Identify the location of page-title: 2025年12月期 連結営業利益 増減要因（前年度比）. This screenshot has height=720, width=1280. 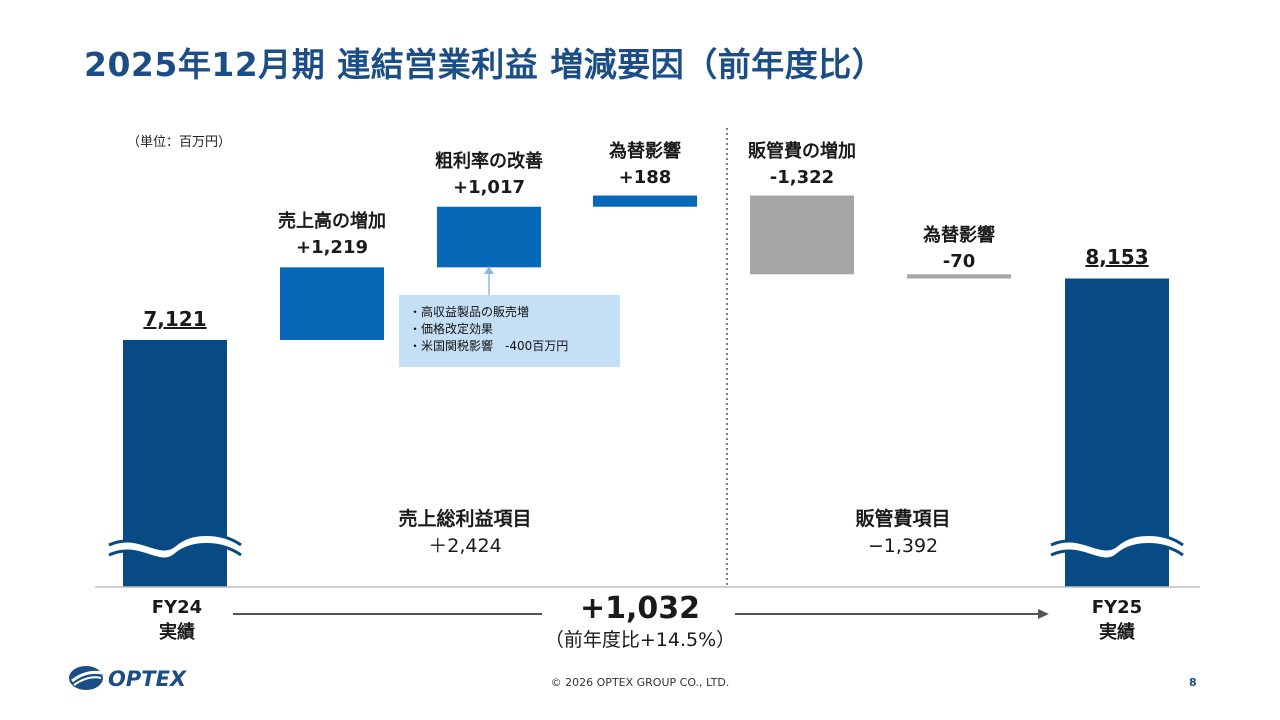
(485, 64).